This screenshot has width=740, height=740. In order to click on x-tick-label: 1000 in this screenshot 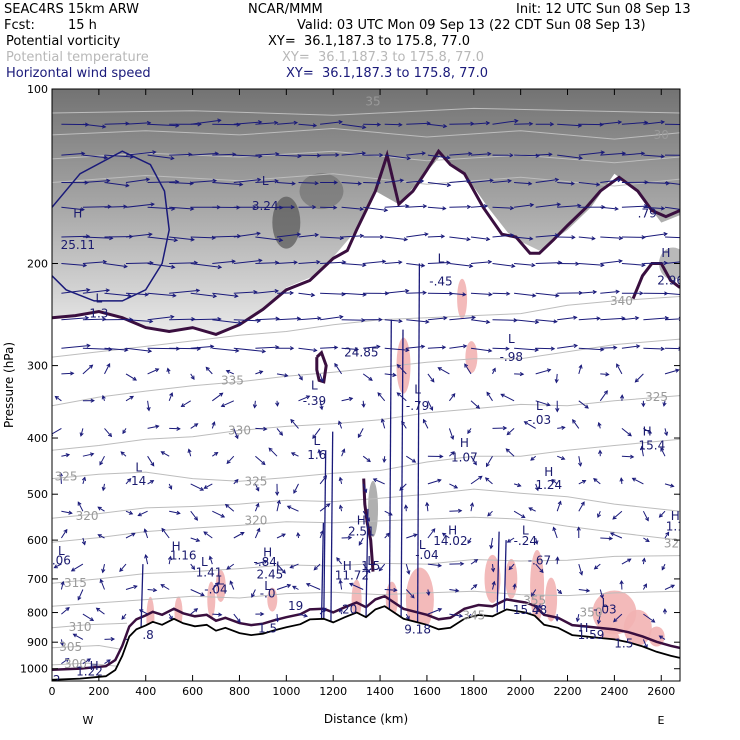, I will do `click(286, 691)`.